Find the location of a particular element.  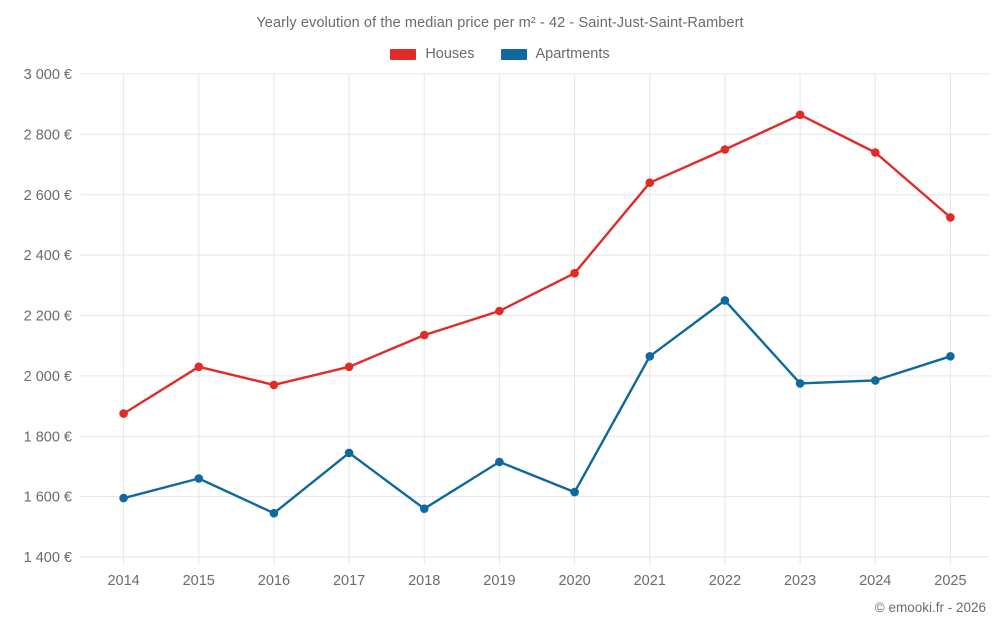

x-axis-tick-label: 2020 is located at coordinates (574, 581).